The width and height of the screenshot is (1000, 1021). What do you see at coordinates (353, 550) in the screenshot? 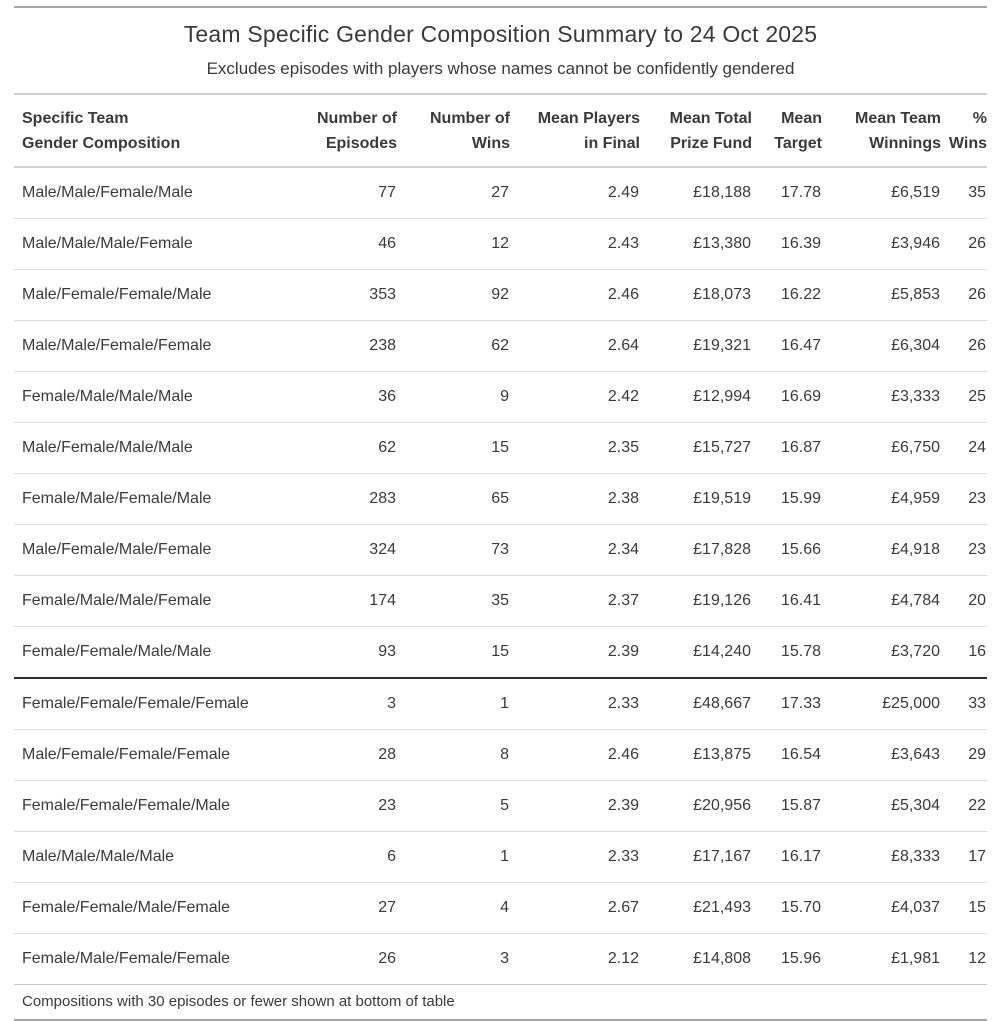
I see `value-cell: 324` at bounding box center [353, 550].